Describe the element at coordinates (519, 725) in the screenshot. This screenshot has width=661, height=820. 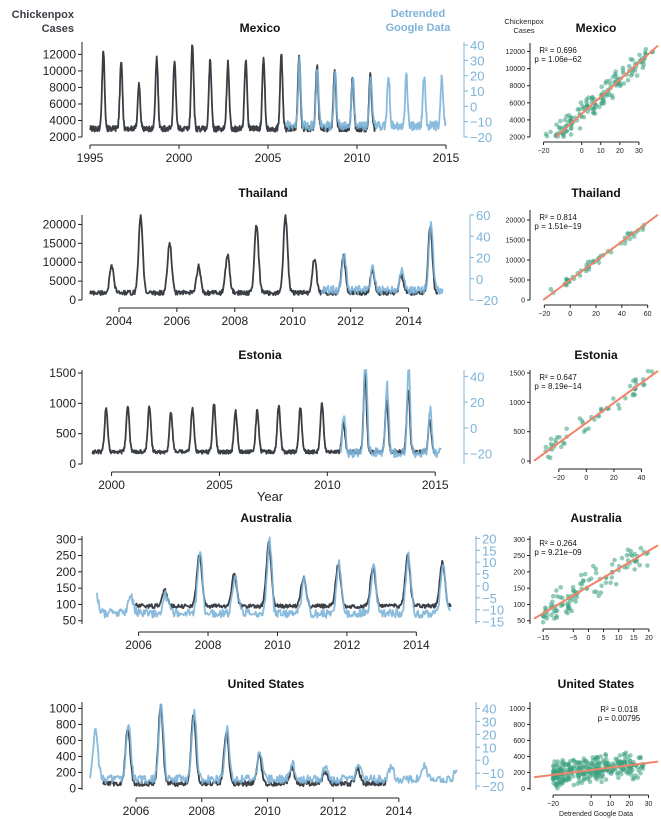
I see `scatter-y-tick-label: 800` at that location.